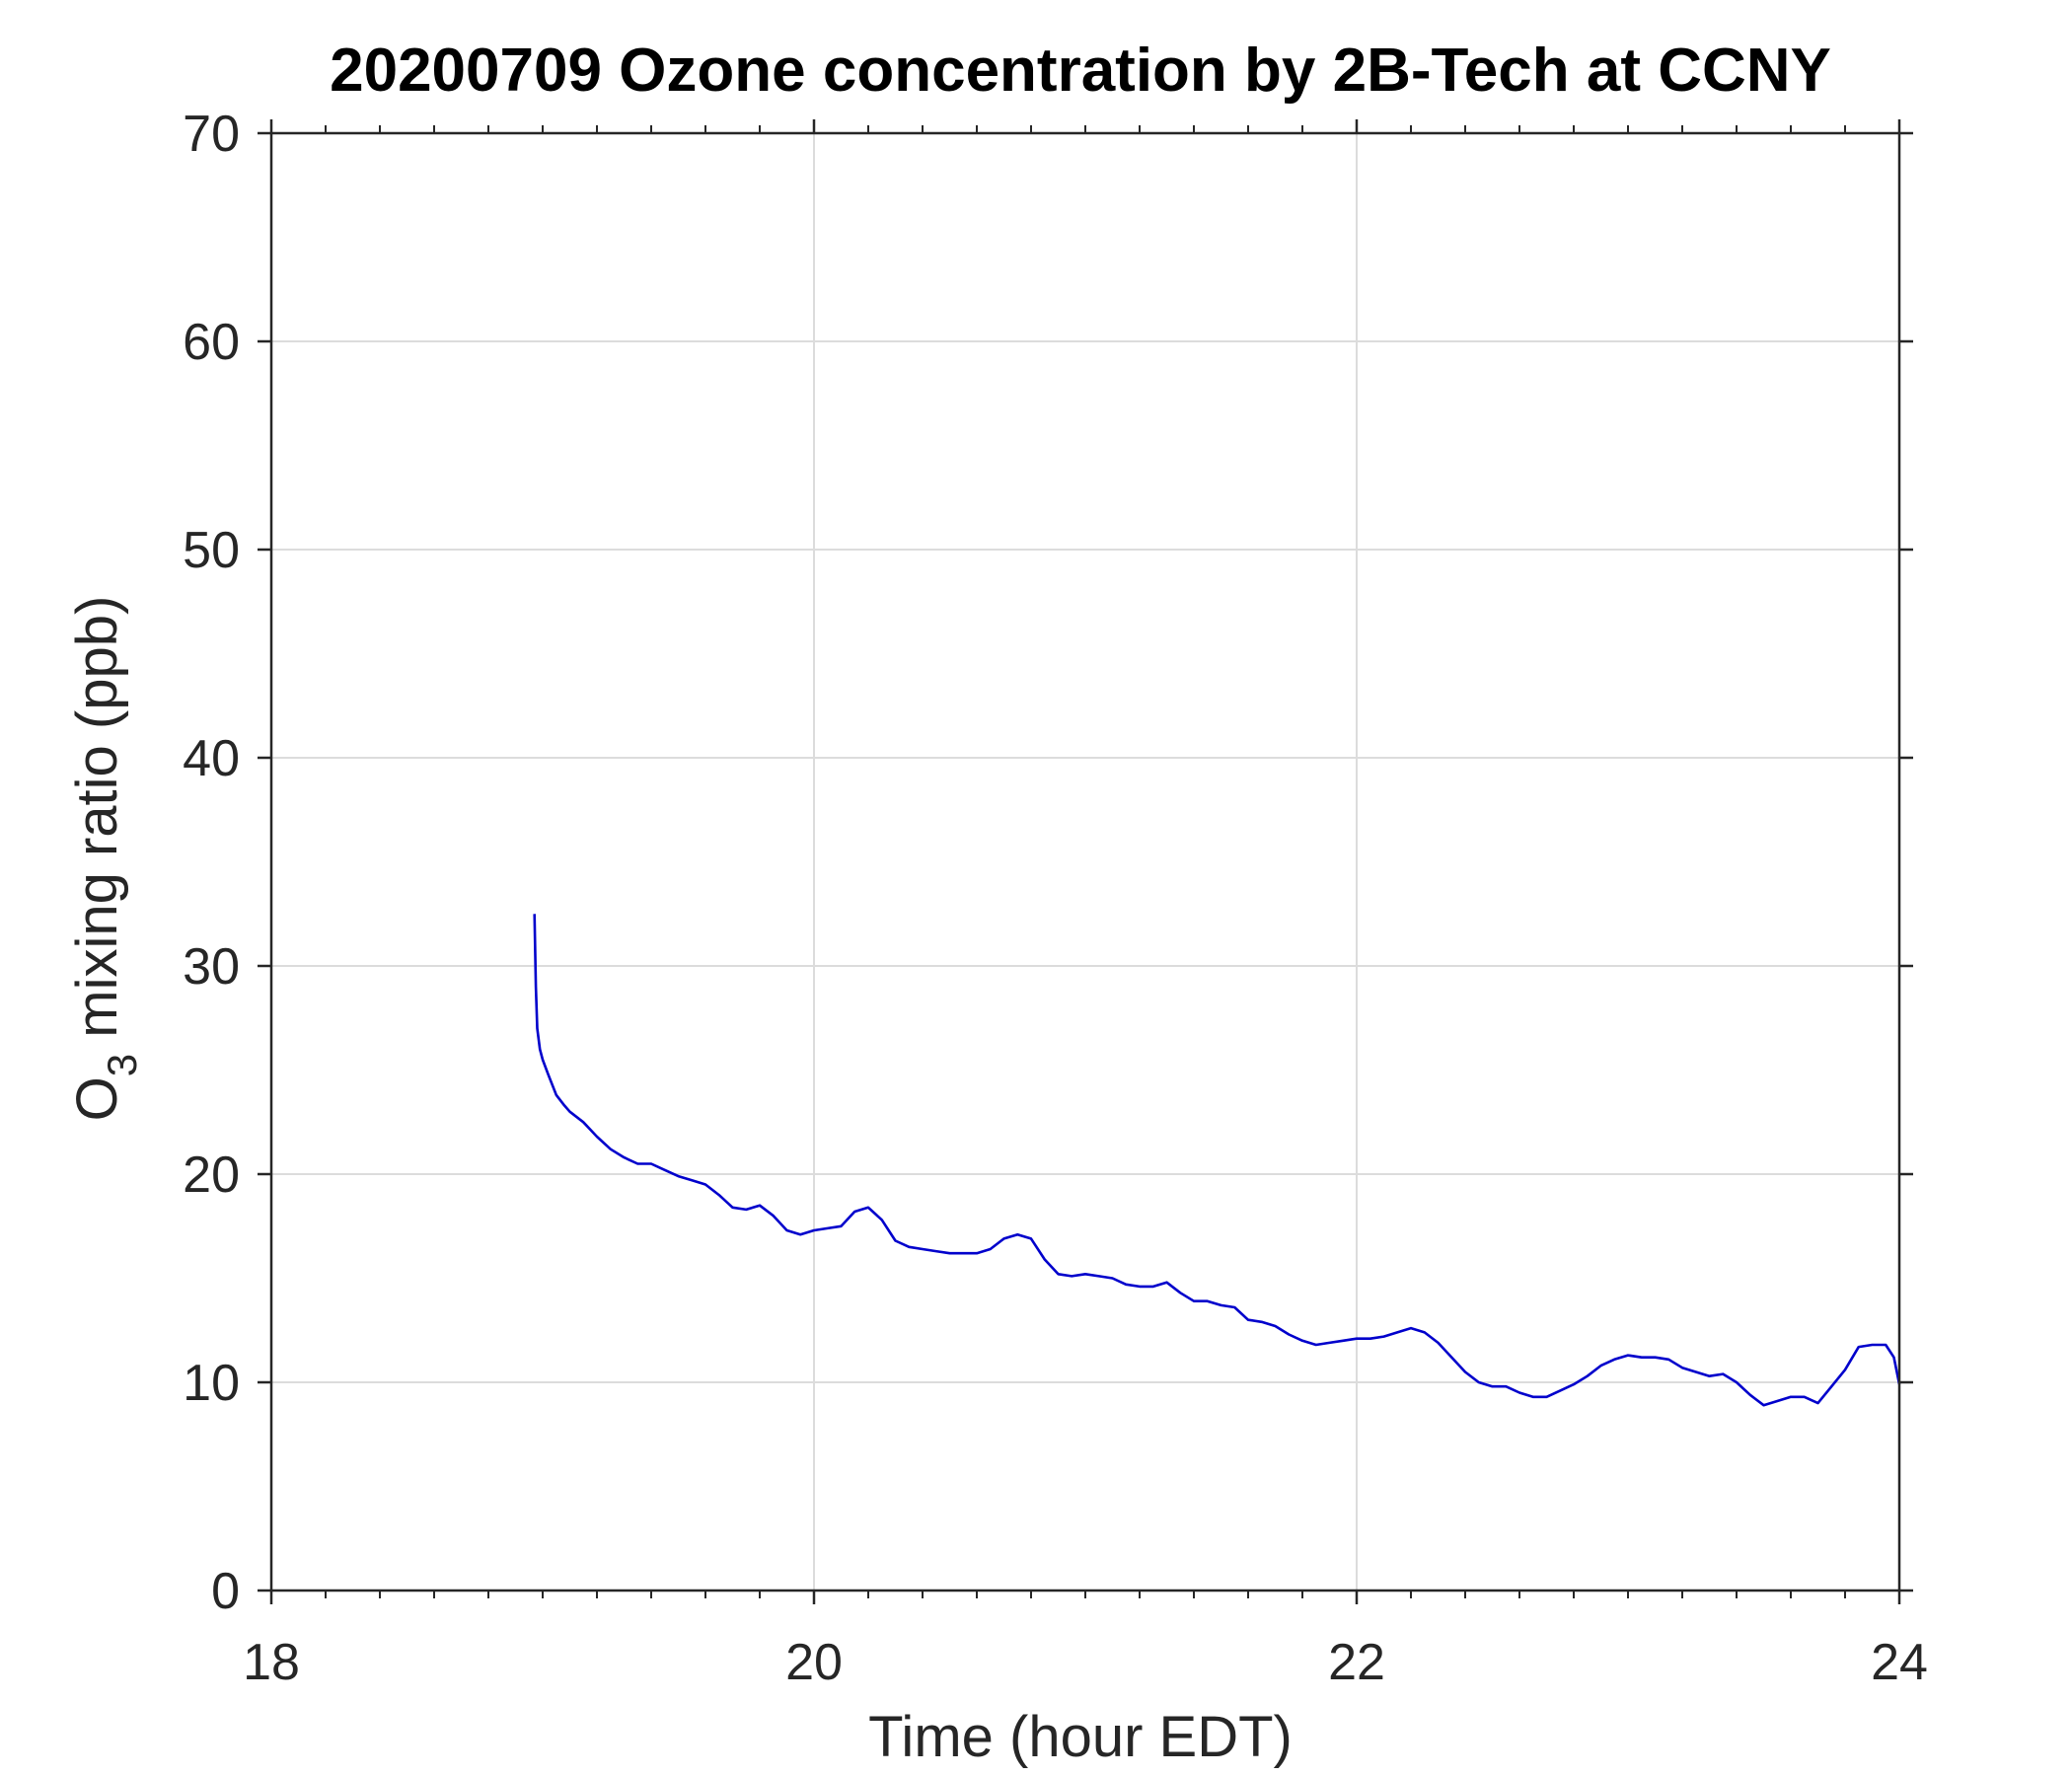  Describe the element at coordinates (272, 1662) in the screenshot. I see `x-tick-label: 18` at that location.